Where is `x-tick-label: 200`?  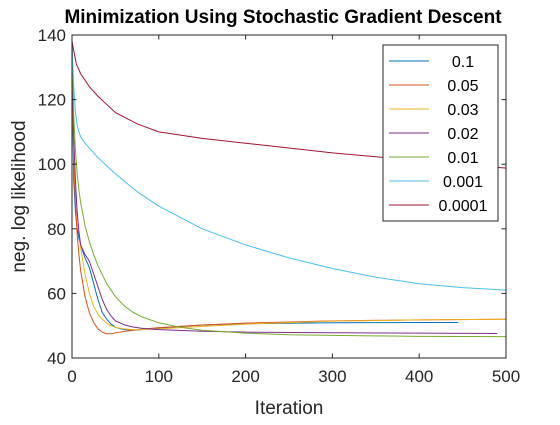 x-tick-label: 200 is located at coordinates (245, 376).